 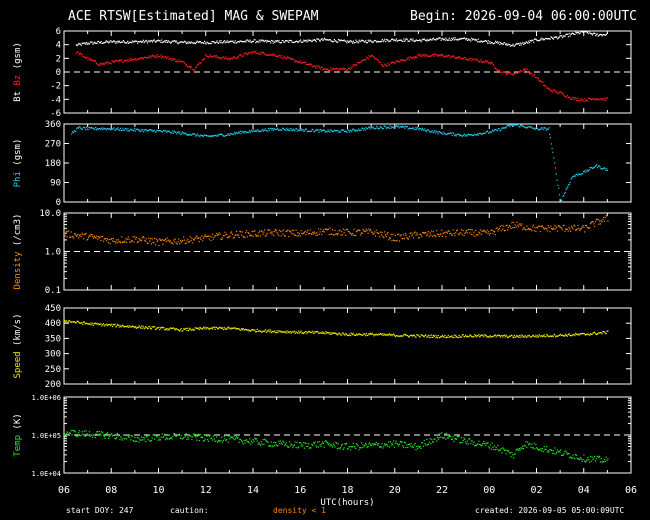 I want to click on y-axis-label-part: Density, so click(x=18, y=270).